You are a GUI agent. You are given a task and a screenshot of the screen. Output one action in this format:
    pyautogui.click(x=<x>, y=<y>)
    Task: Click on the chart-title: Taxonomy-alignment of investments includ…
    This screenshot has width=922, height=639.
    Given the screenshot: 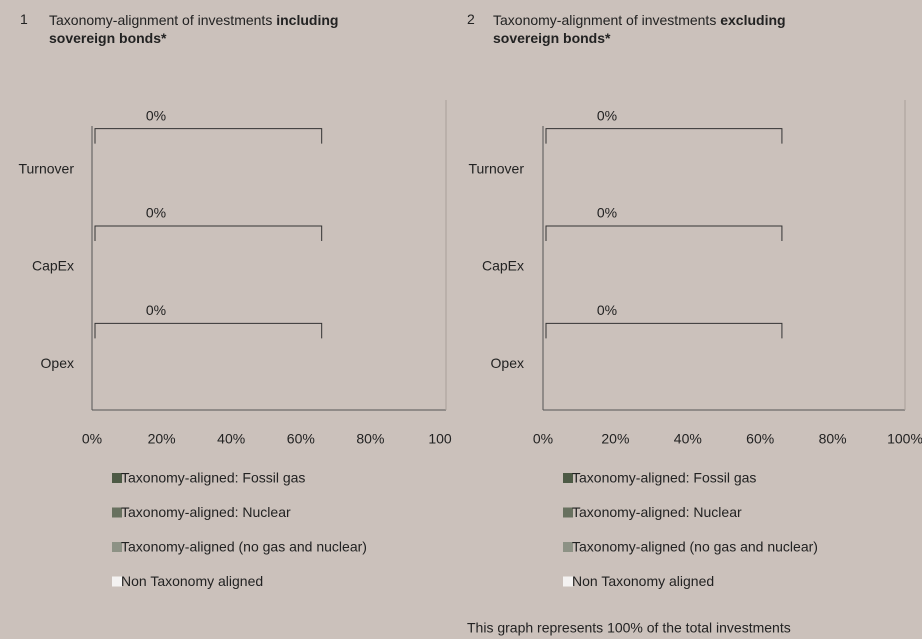 What is the action you would take?
    pyautogui.click(x=199, y=29)
    